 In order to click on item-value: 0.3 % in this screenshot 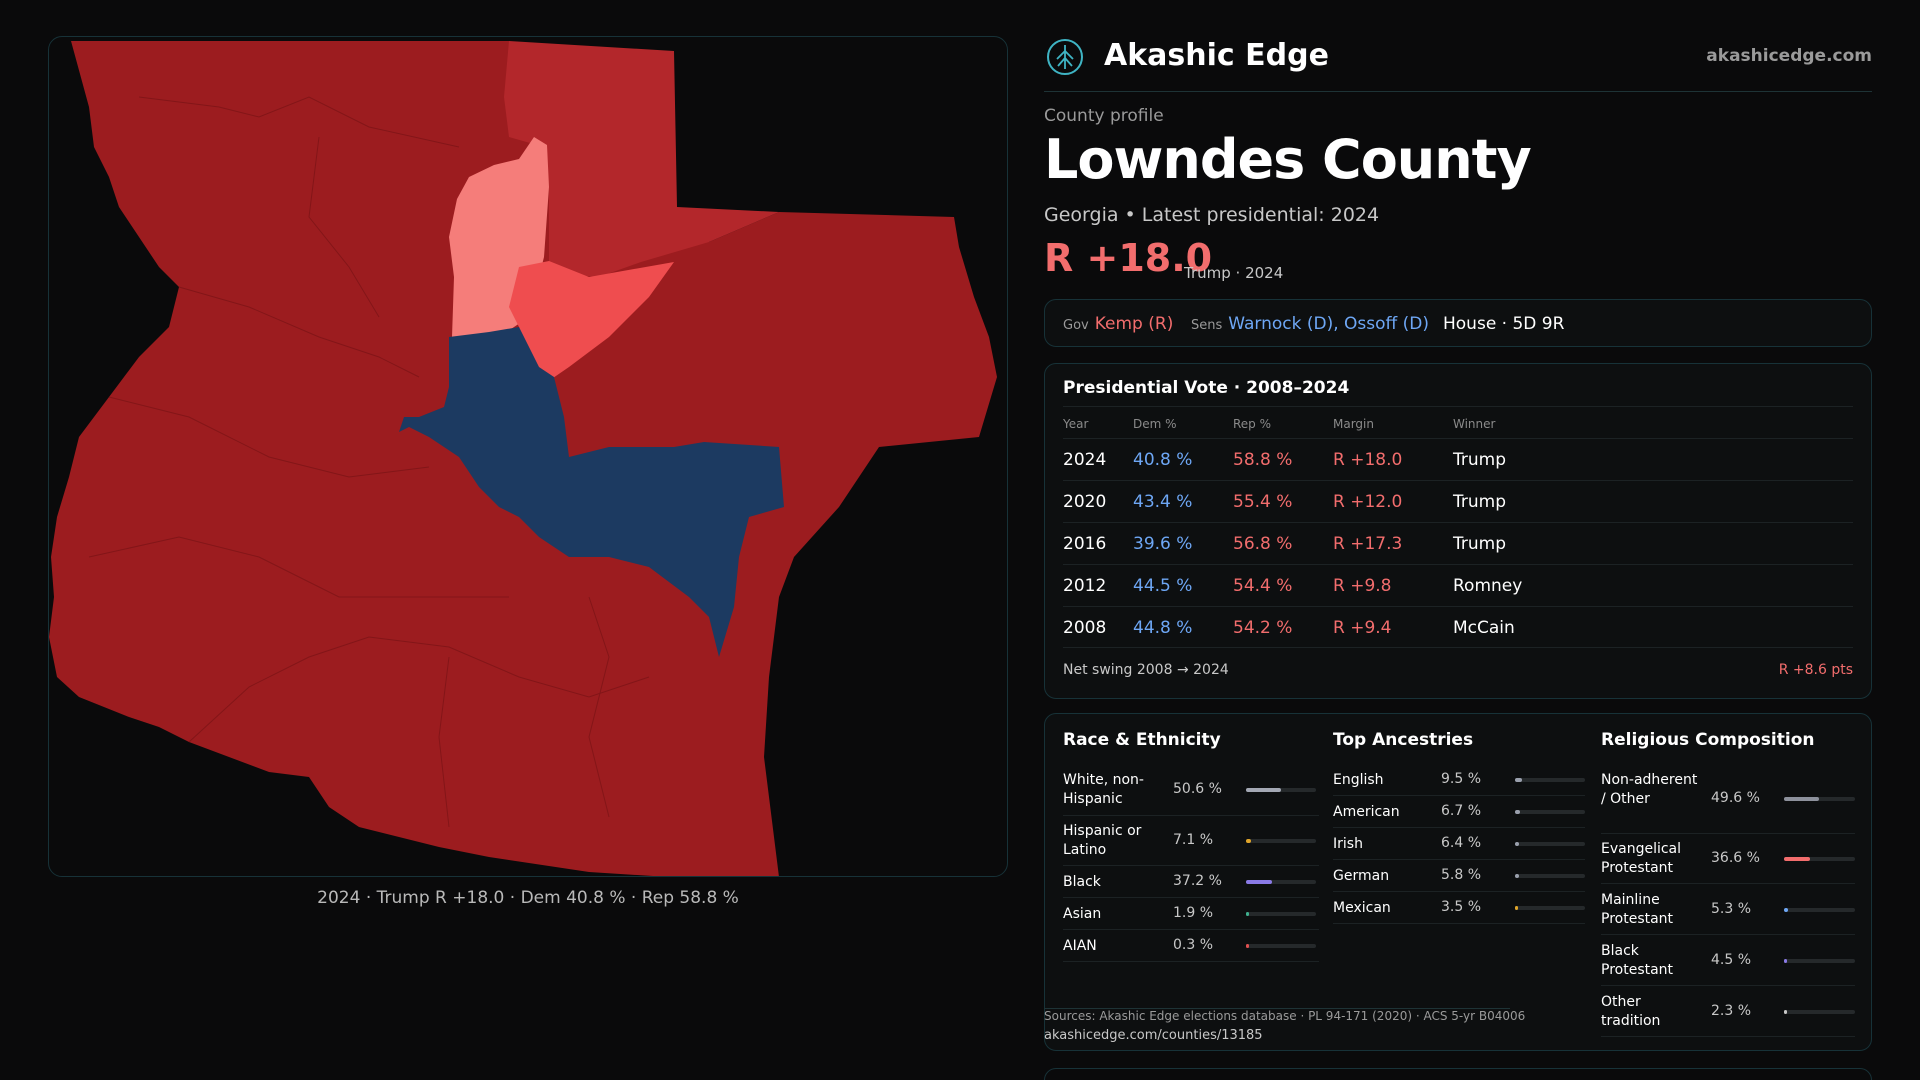, I will do `click(1193, 945)`.